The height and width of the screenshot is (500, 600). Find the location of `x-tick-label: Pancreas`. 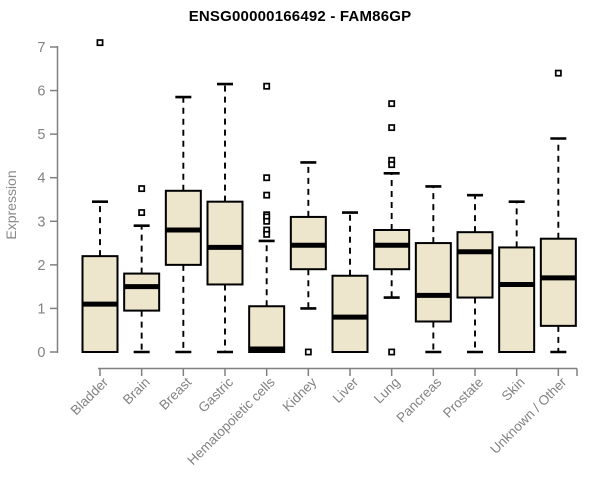

x-tick-label: Pancreas is located at coordinates (419, 399).